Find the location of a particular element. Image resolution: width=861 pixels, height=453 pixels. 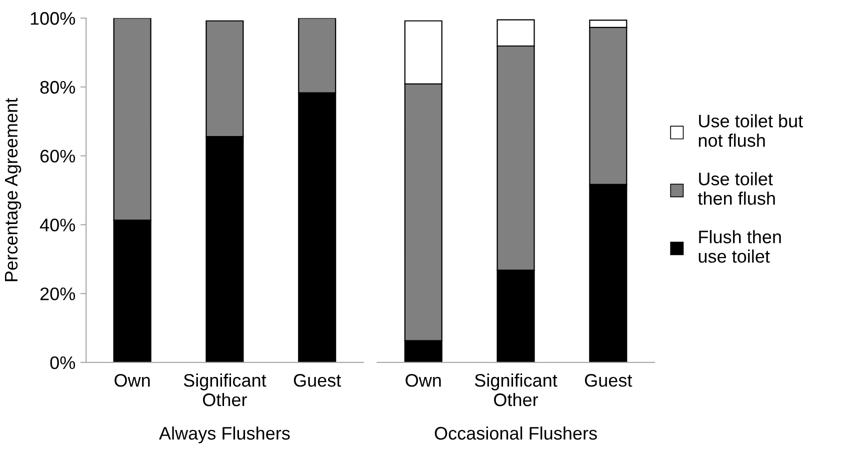

y-axis-title: Percentage Agreement is located at coordinates (13, 190).